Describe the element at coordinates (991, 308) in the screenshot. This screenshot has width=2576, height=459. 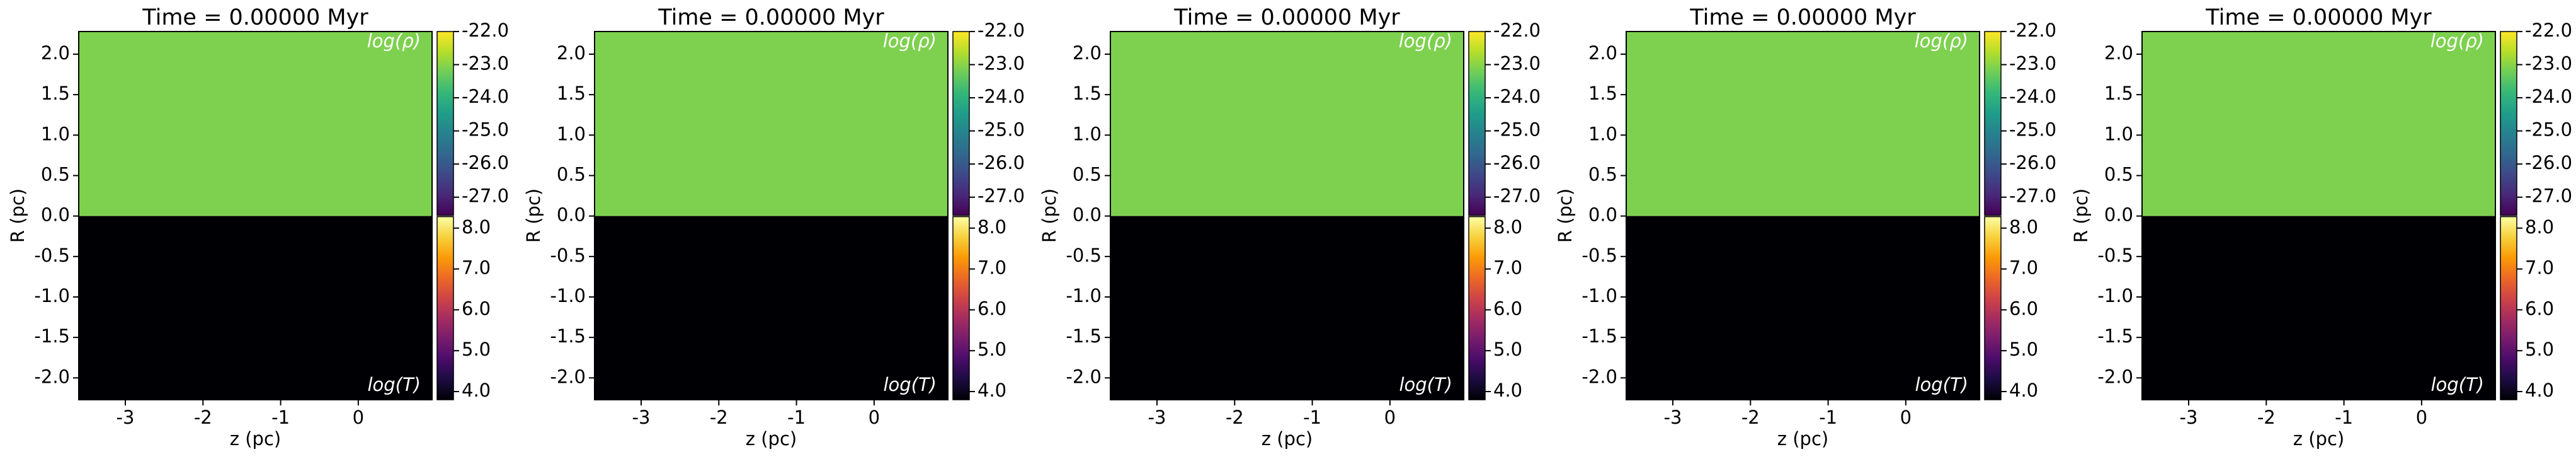
I see `colorbar-tick-label: 6.0` at that location.